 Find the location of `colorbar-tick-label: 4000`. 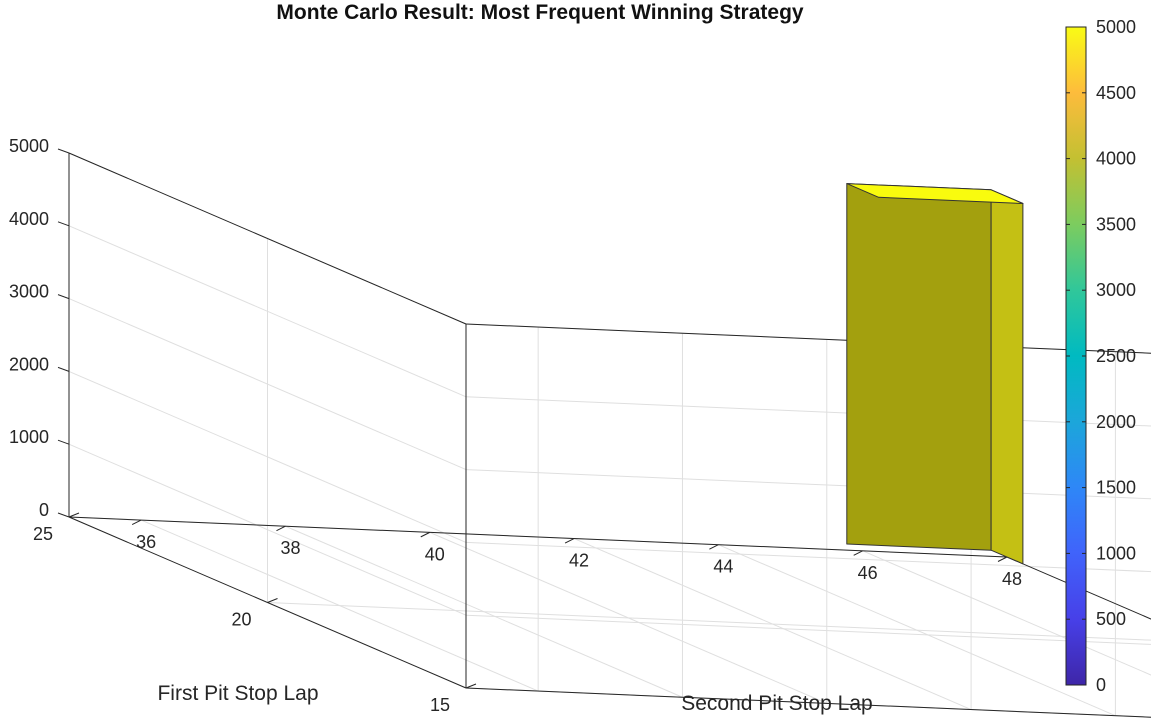

colorbar-tick-label: 4000 is located at coordinates (1116, 159).